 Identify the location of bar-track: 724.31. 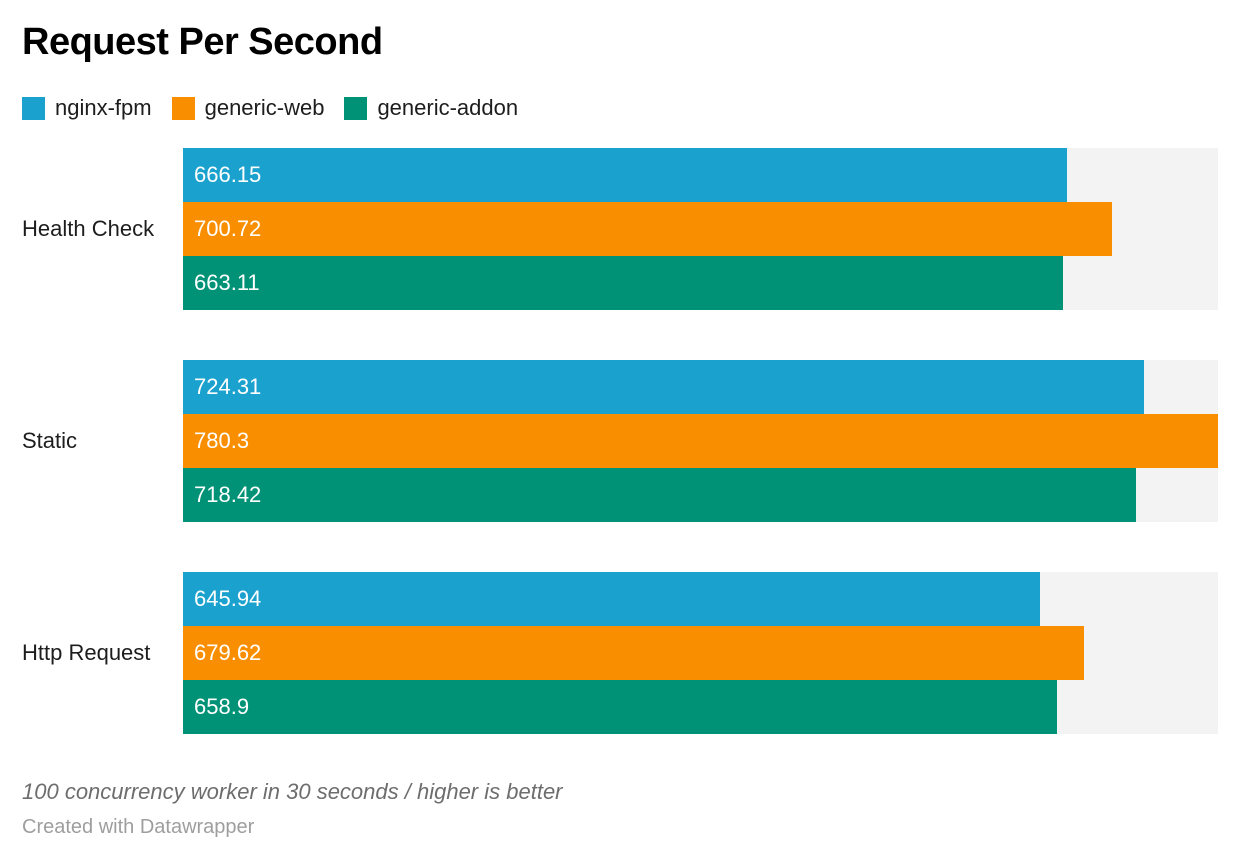
(700, 387).